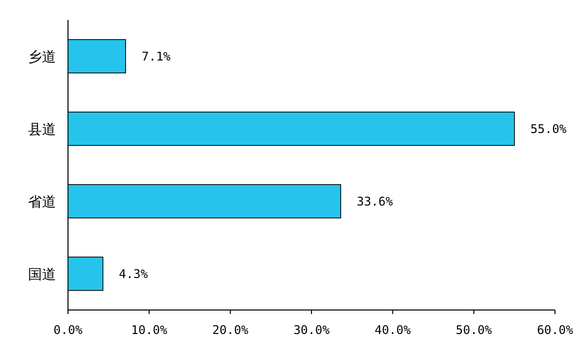 The image size is (586, 347). Describe the element at coordinates (231, 330) in the screenshot. I see `x-tick-label: 20.0%` at that location.